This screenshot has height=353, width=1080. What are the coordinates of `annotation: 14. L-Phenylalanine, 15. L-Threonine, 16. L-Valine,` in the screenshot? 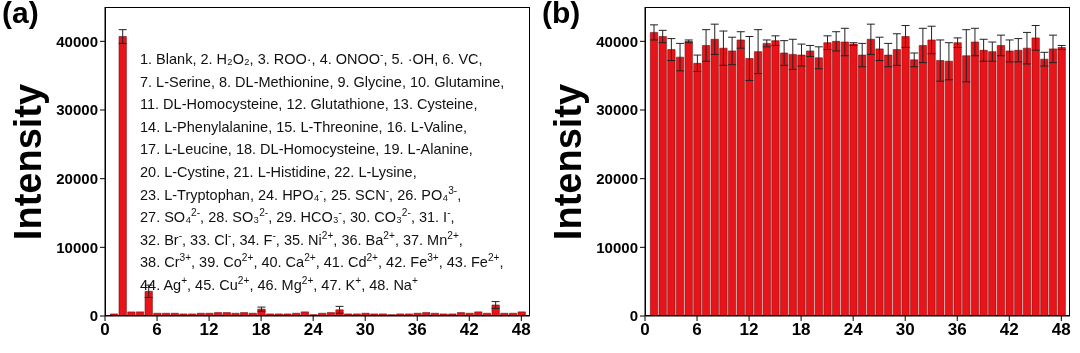 It's located at (304, 127).